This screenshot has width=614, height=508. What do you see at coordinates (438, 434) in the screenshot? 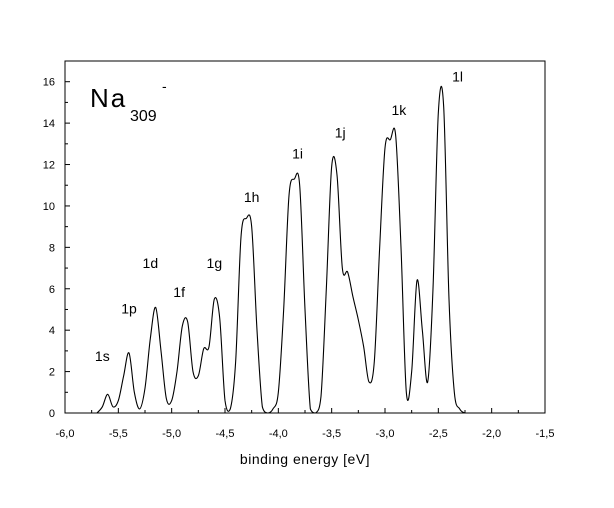
I see `x-tick-label: -2,5` at bounding box center [438, 434].